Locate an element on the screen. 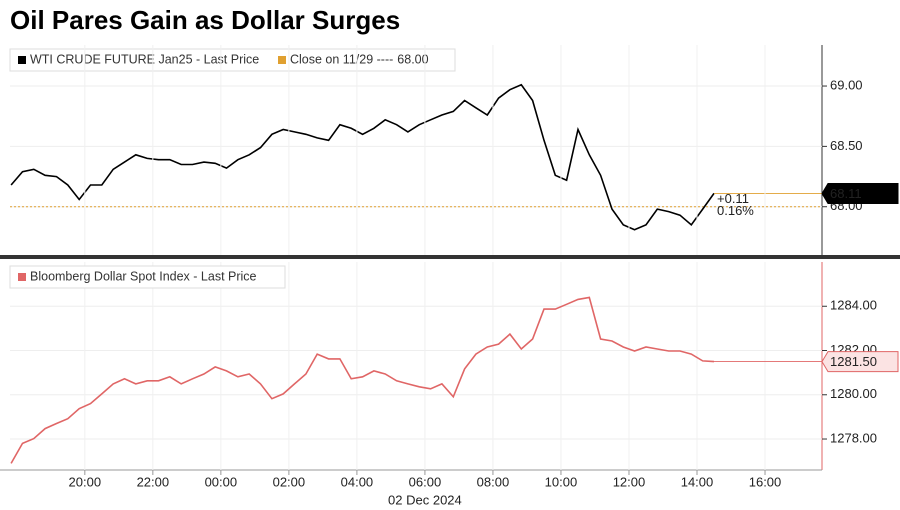 The height and width of the screenshot is (510, 900). legend-label: WTI CRUDE FUTURE Jan25 - Last Price is located at coordinates (144, 59).